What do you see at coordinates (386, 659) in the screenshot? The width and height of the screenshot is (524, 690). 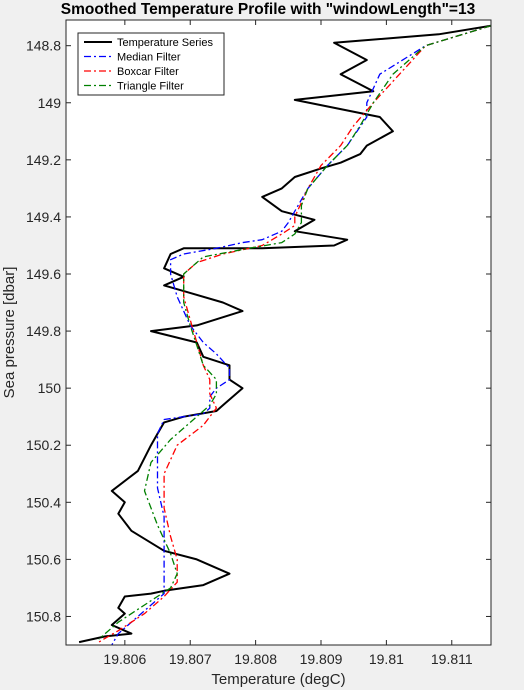 I see `x-tick-label: 19.81` at bounding box center [386, 659].